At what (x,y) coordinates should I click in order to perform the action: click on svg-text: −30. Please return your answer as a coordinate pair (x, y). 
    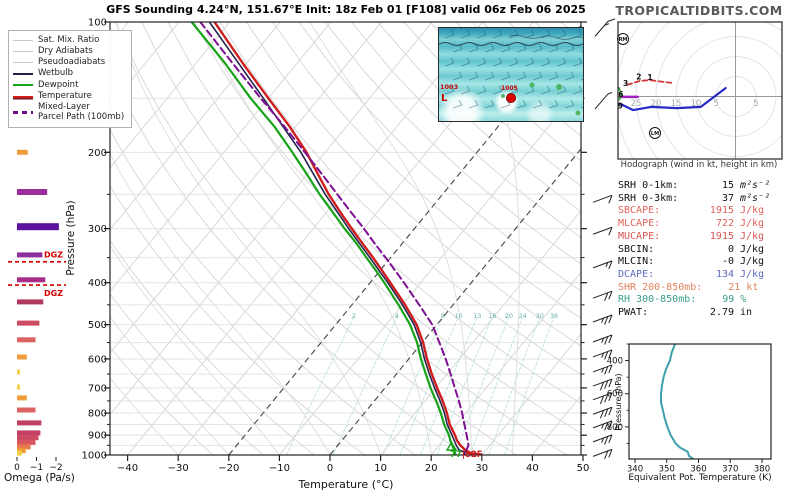
    Looking at the image, I should click on (178, 468).